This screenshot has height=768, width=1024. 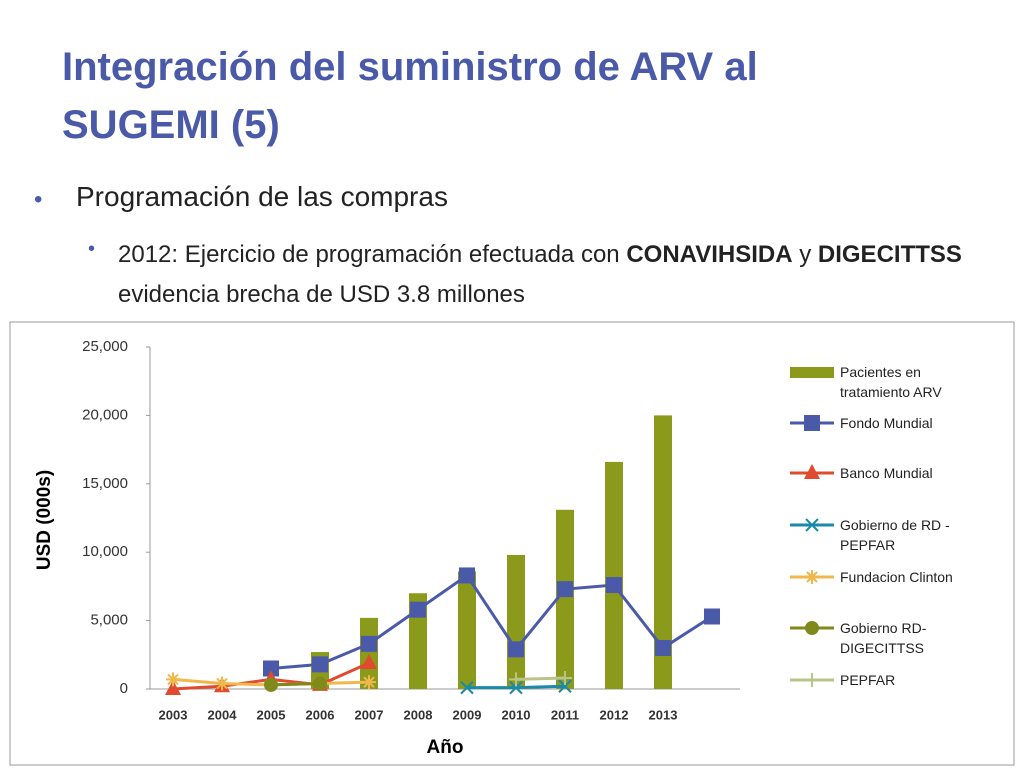 What do you see at coordinates (891, 382) in the screenshot?
I see `legend-label: Pacientes en tratamiento ARV` at bounding box center [891, 382].